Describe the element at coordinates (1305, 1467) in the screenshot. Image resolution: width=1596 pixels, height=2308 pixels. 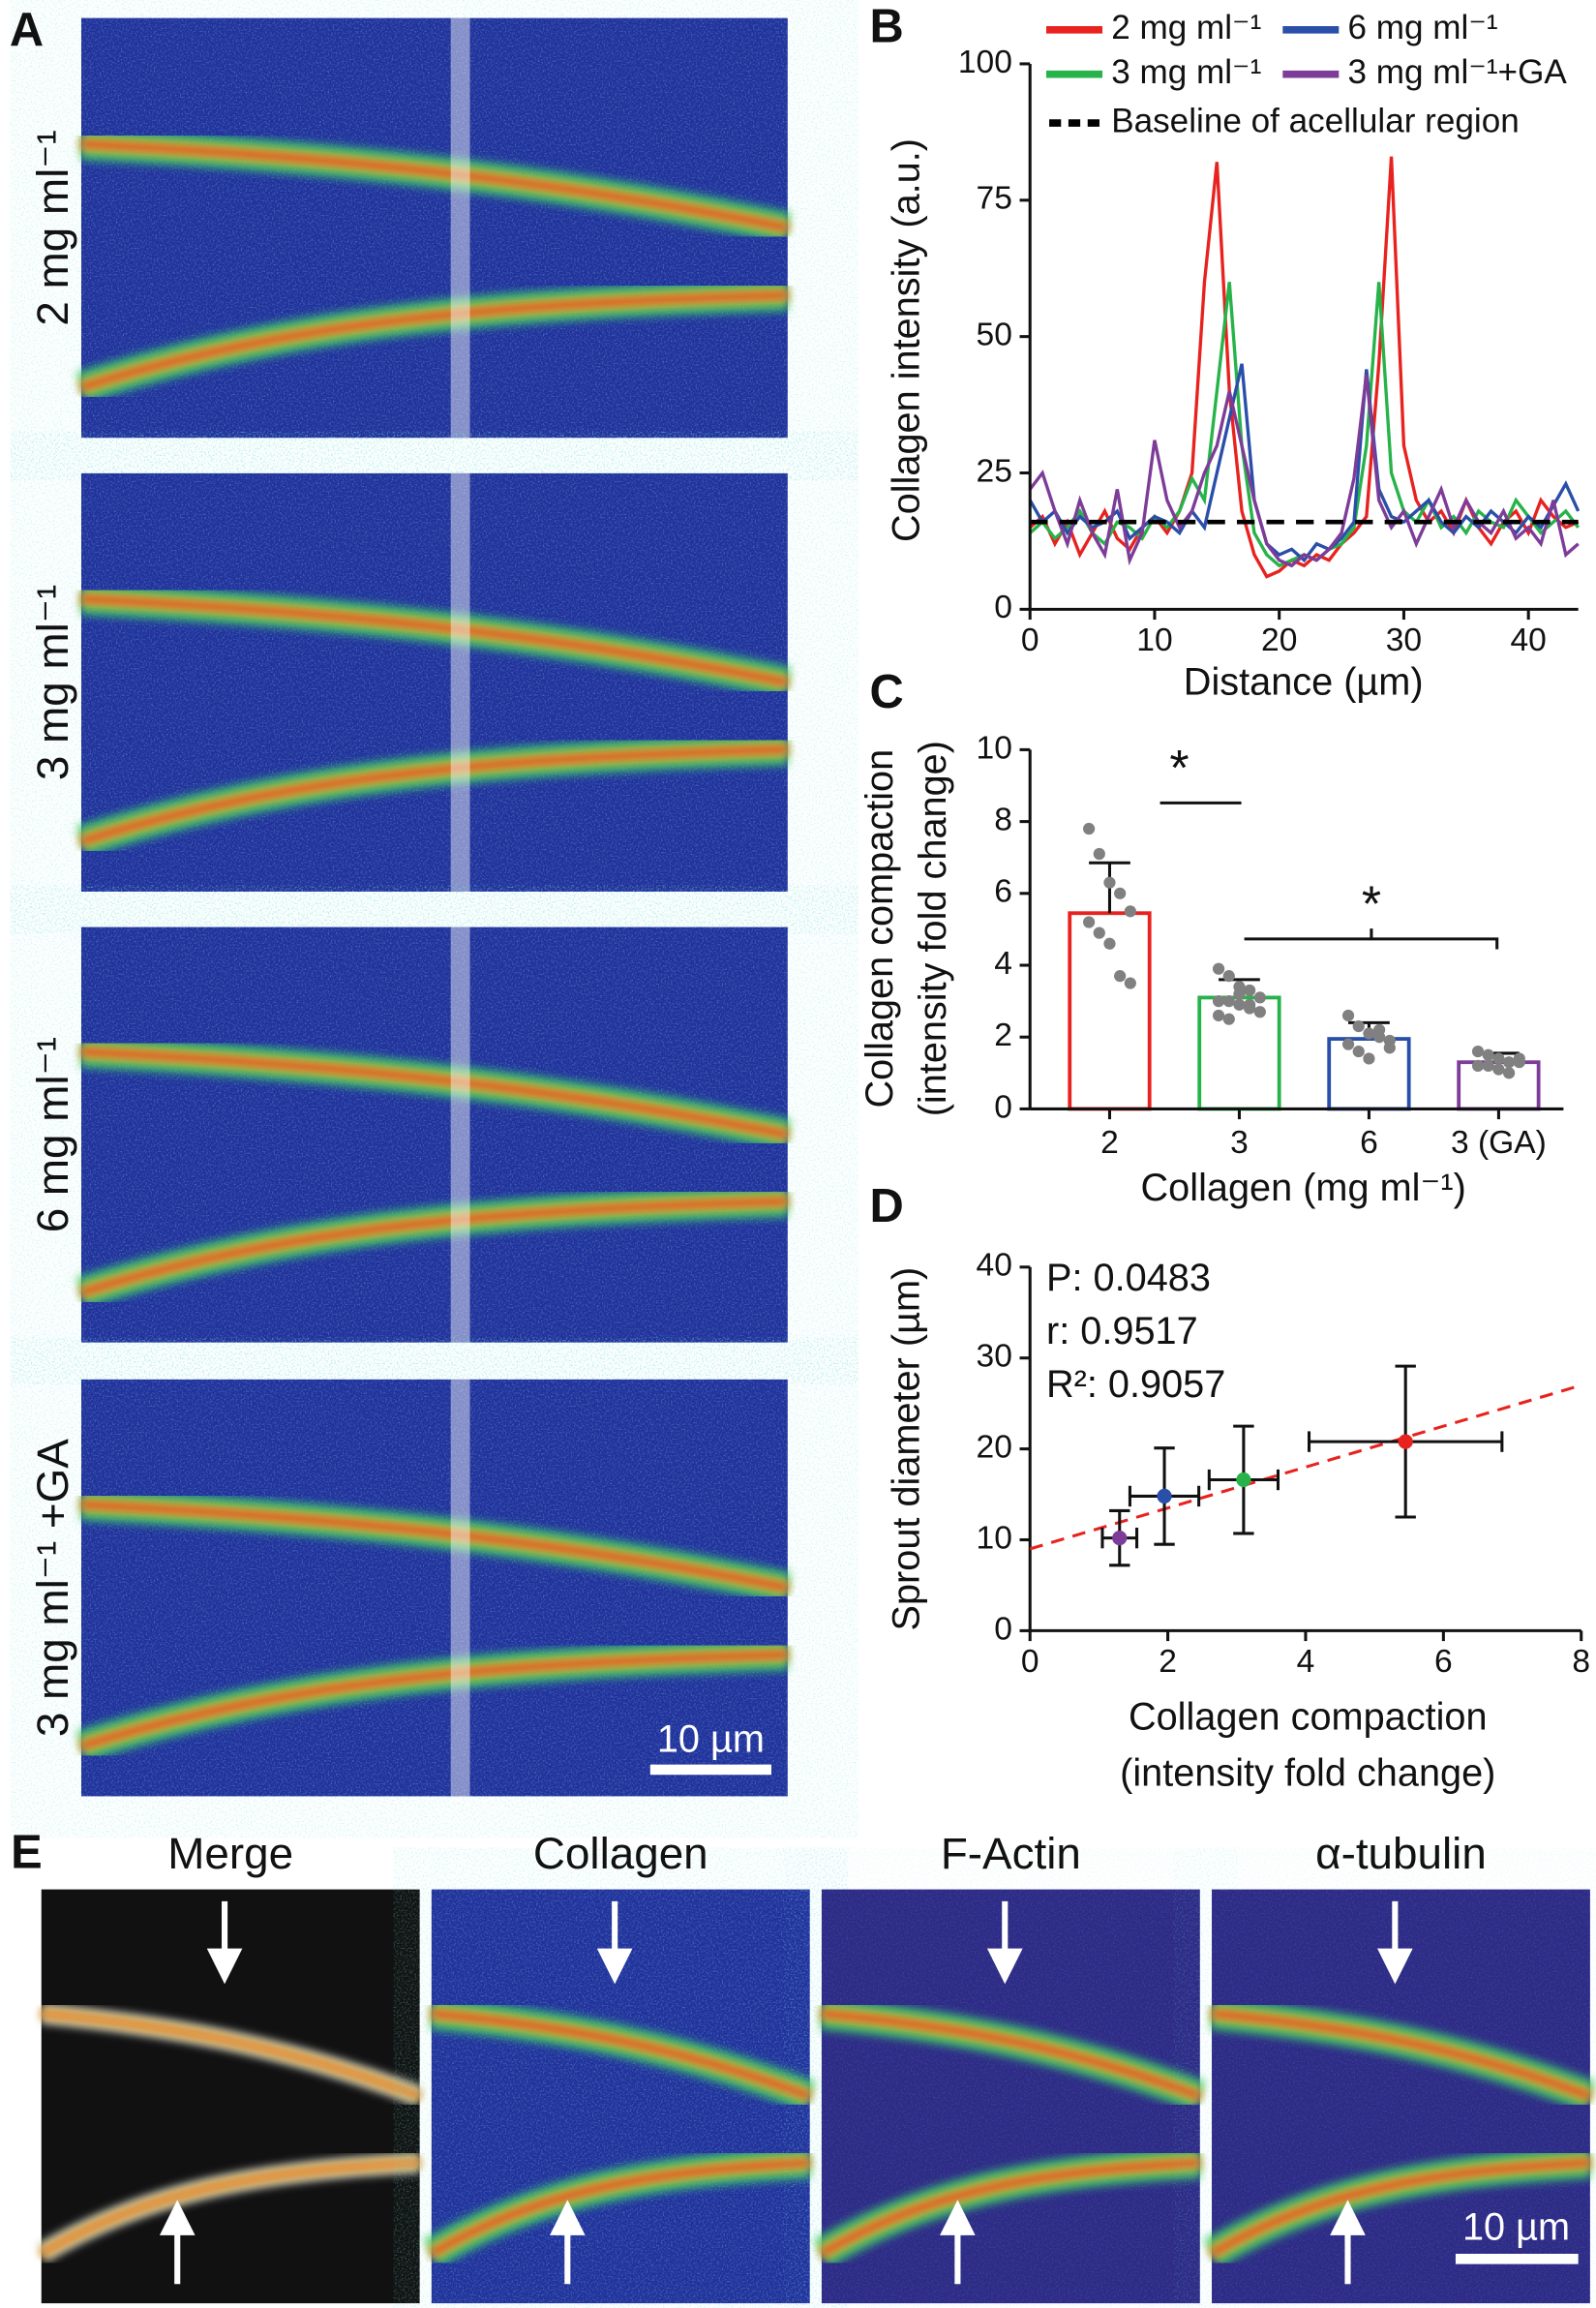
I see `fit-line` at that location.